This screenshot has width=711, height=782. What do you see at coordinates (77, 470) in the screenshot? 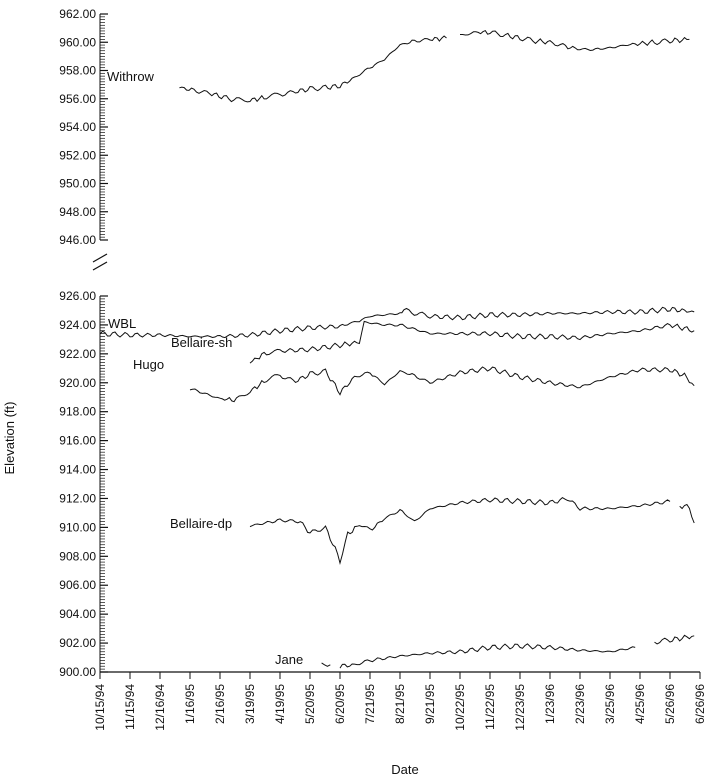
I see `y-tick-label: 914.00` at bounding box center [77, 470].